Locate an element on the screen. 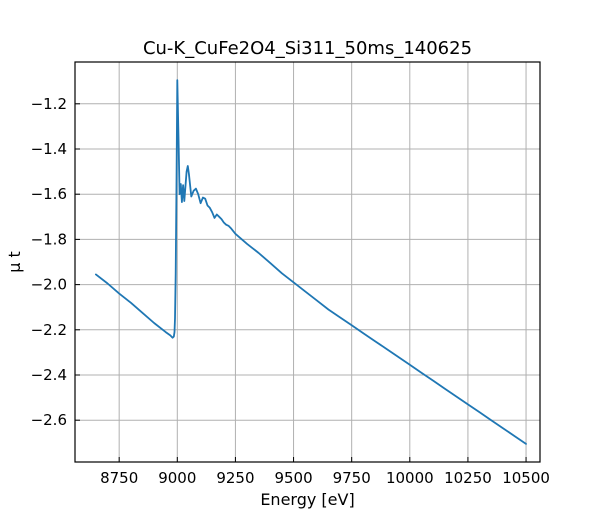 Image resolution: width=600 pixels, height=520 pixels. x-tick-label: 10250 is located at coordinates (468, 478).